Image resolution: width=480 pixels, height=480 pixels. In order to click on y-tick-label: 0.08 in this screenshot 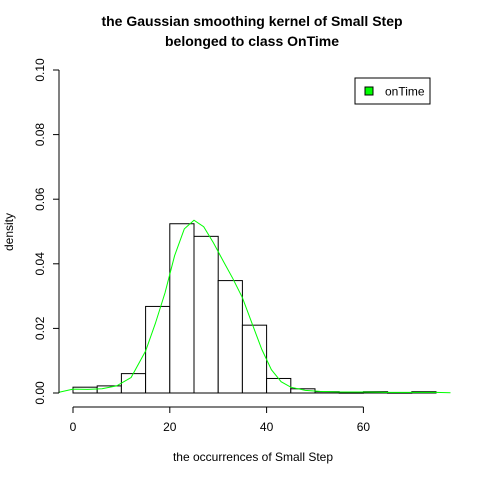, I will do `click(40, 135)`.